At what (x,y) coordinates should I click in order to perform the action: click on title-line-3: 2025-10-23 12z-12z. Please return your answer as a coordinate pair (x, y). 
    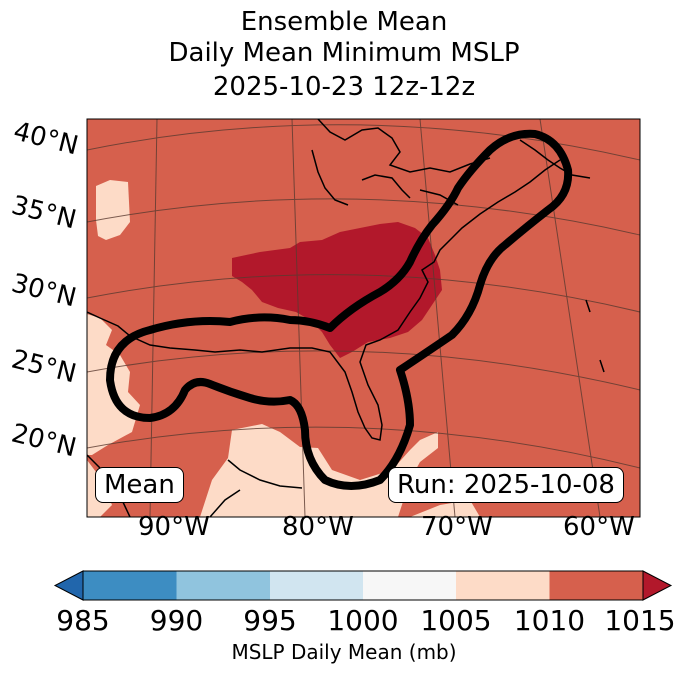
    Looking at the image, I should click on (344, 87).